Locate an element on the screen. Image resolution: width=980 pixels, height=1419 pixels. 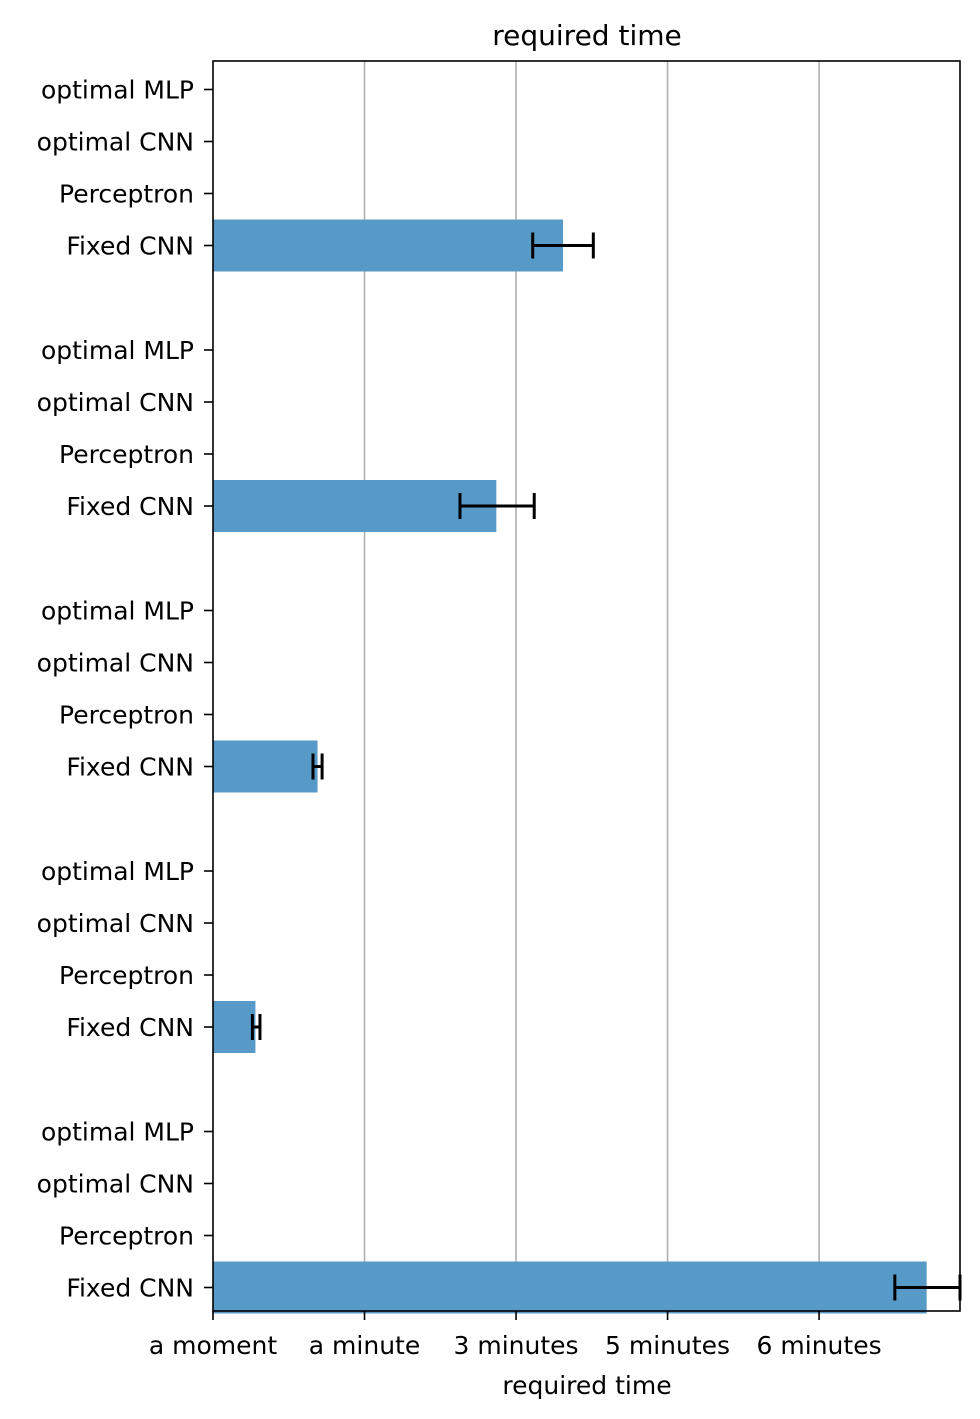
x-tick-label: a moment is located at coordinates (213, 1345).